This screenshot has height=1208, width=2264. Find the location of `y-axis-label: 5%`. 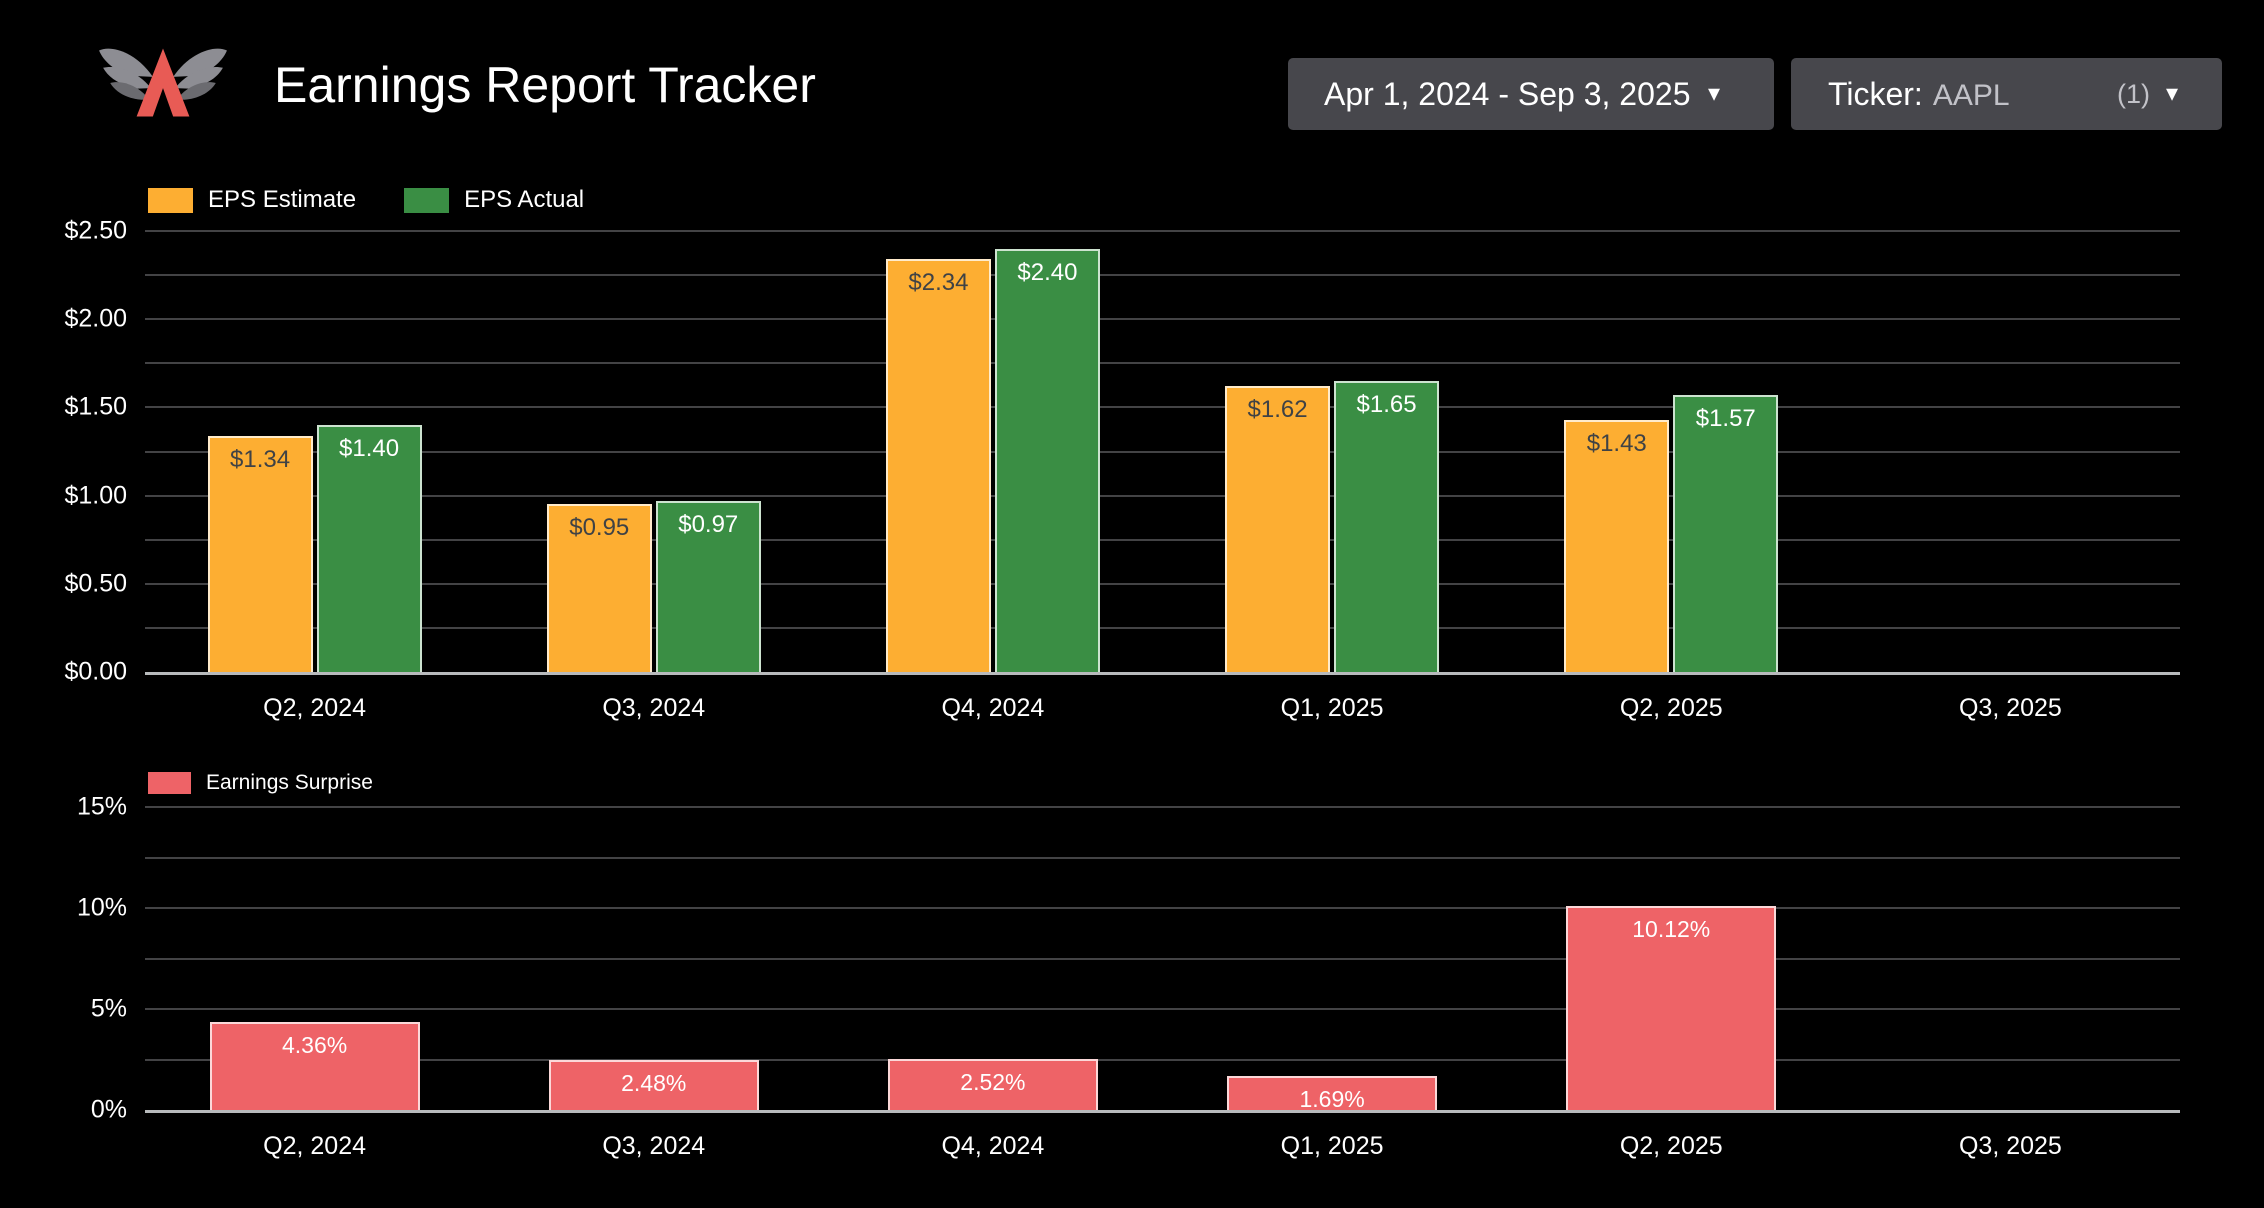

y-axis-label: 5% is located at coordinates (108, 1008).